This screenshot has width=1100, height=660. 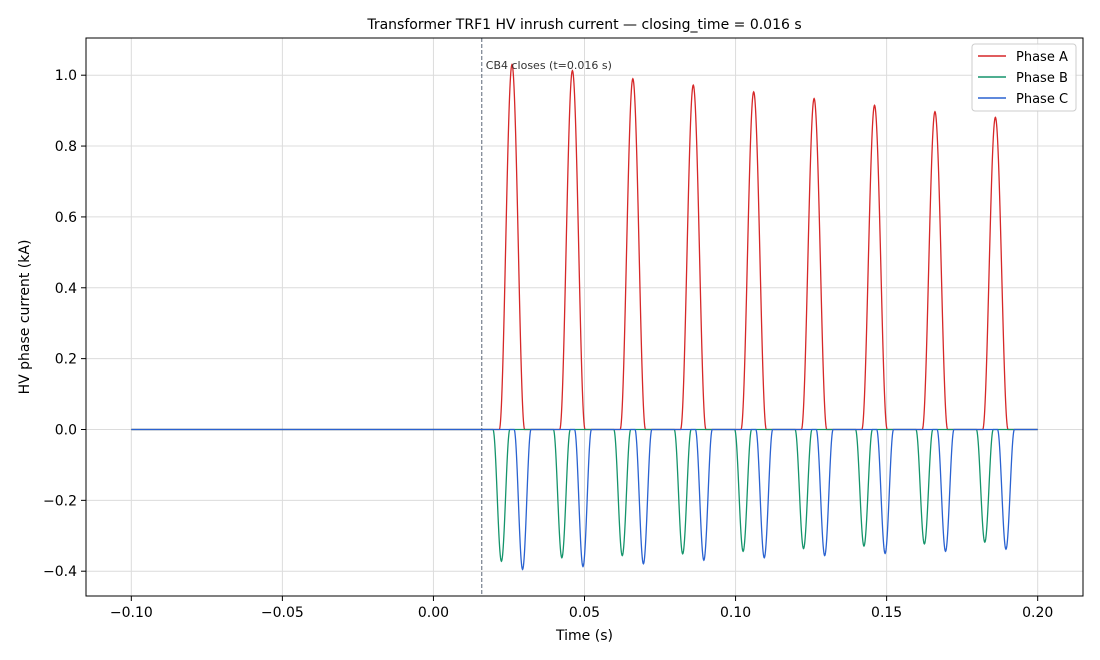 I want to click on x-axis-label: Time (s), so click(x=584, y=636).